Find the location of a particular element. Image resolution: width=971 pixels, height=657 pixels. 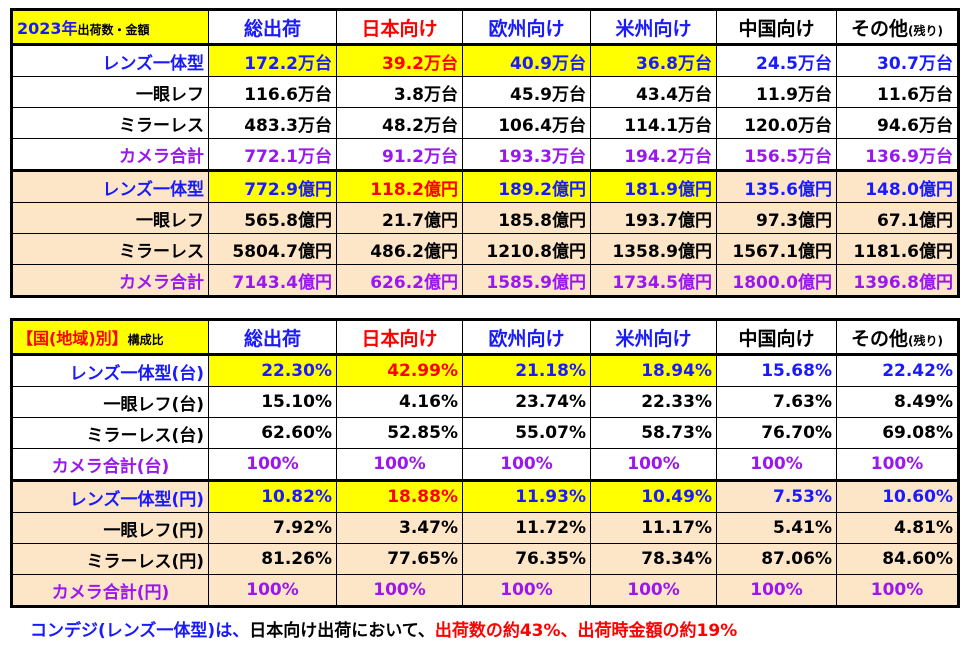

header-row: 2023年出荷数・金額 総出荷 日本向け 欧州向け 米州向け 中国向け その他(残り) is located at coordinates (485, 27).